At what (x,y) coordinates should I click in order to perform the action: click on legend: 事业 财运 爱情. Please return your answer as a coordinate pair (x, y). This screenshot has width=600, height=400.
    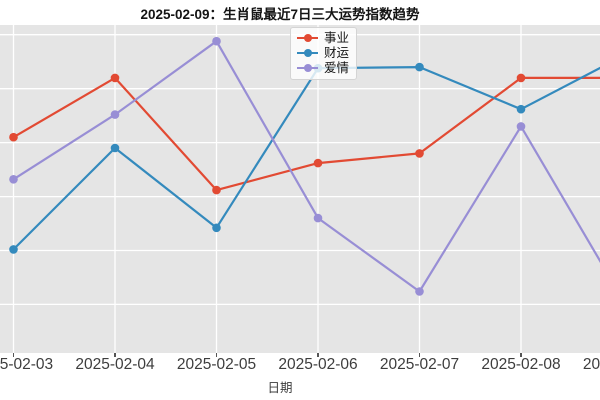
    Looking at the image, I should click on (324, 53).